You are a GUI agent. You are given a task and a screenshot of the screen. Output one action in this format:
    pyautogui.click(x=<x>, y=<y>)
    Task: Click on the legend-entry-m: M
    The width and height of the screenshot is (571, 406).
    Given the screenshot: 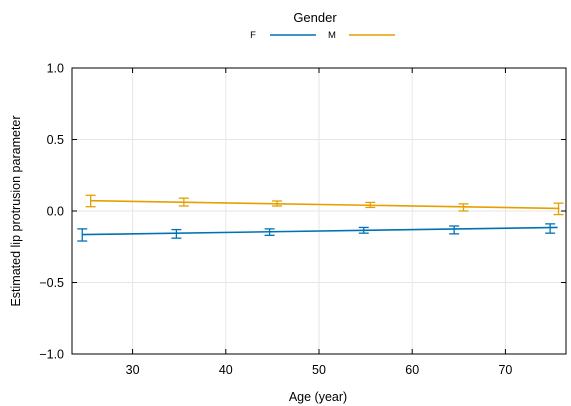 What is the action you would take?
    pyautogui.click(x=361, y=35)
    